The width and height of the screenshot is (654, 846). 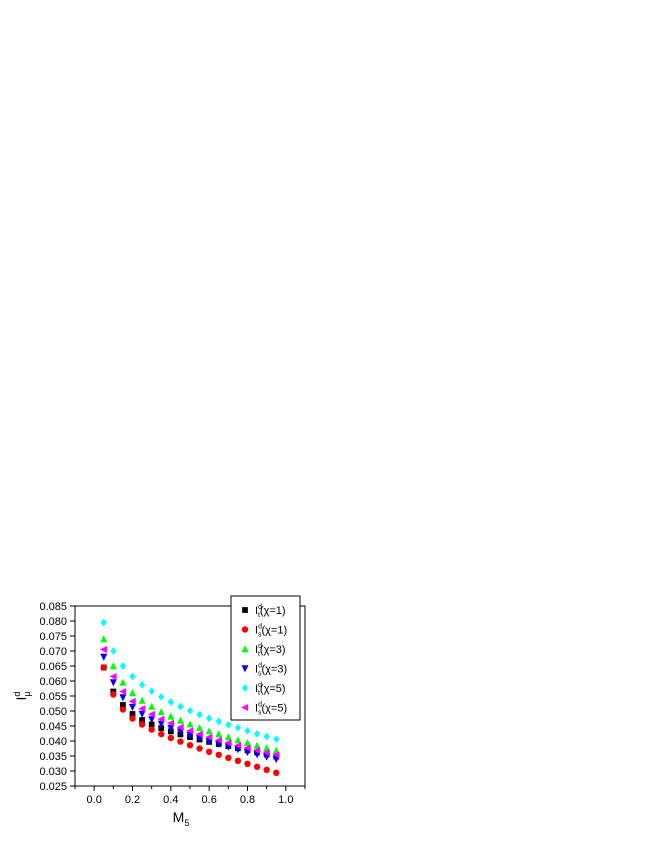 What do you see at coordinates (263, 689) in the screenshot?
I see `legend-item: Id t(χ=5)` at bounding box center [263, 689].